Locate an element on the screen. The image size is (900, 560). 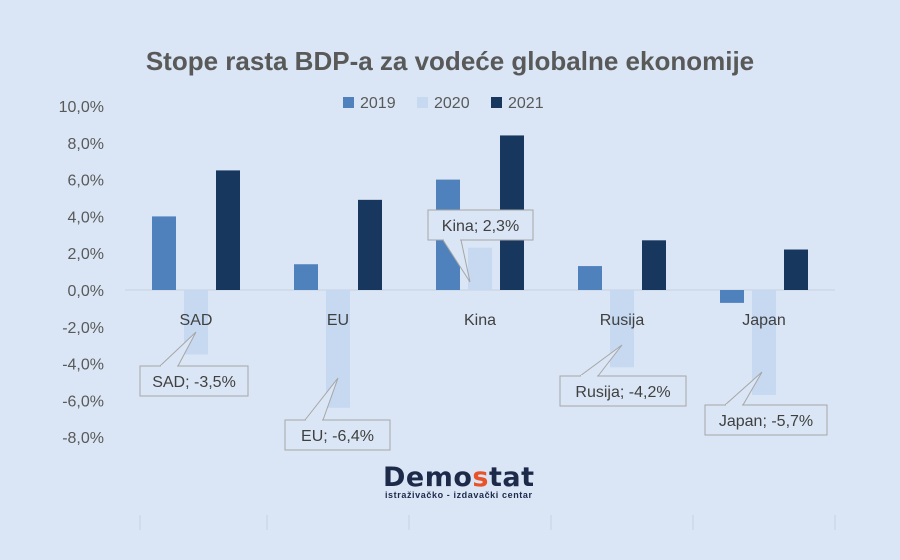
logo-text: tat is located at coordinates (512, 477).